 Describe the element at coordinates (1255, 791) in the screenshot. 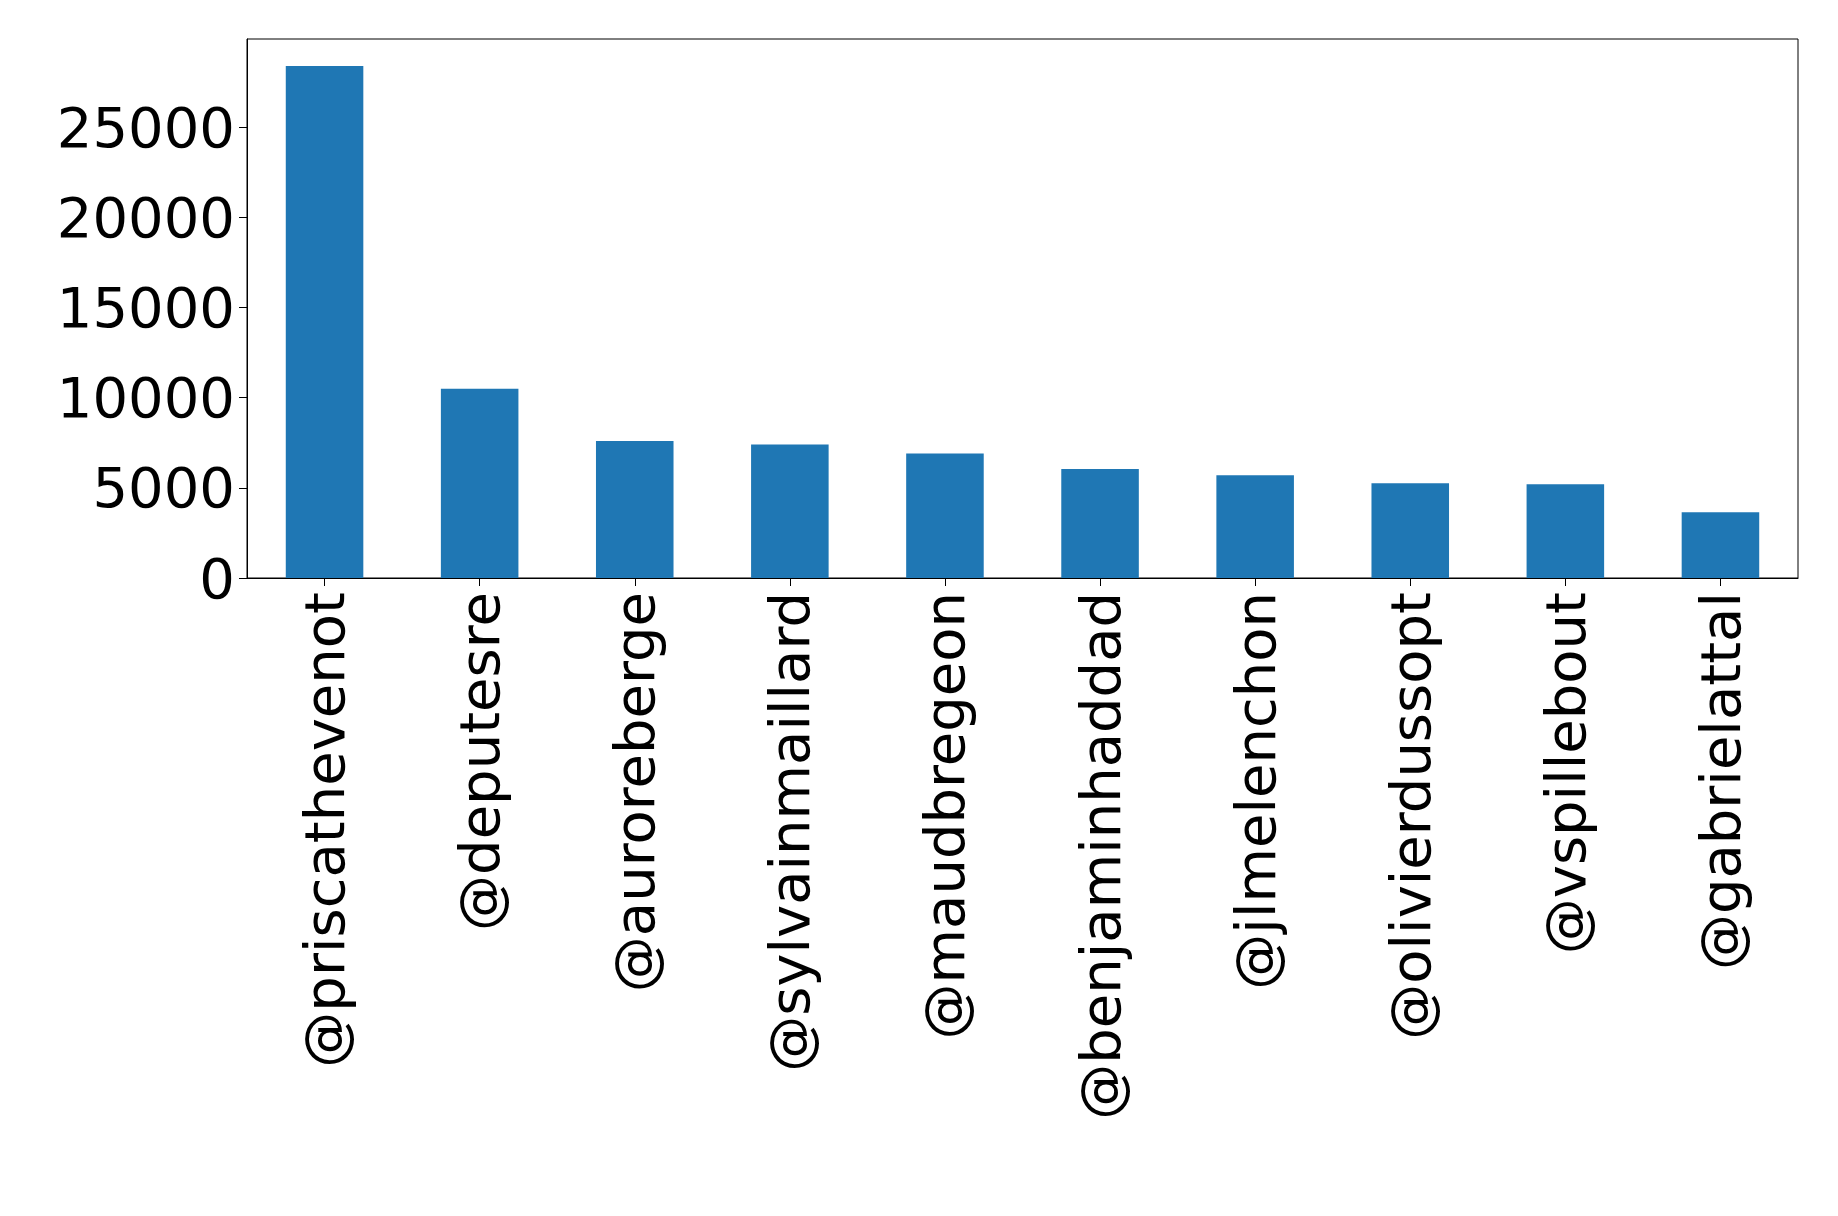

I see `x-tick-label: @jlmelenchon` at that location.